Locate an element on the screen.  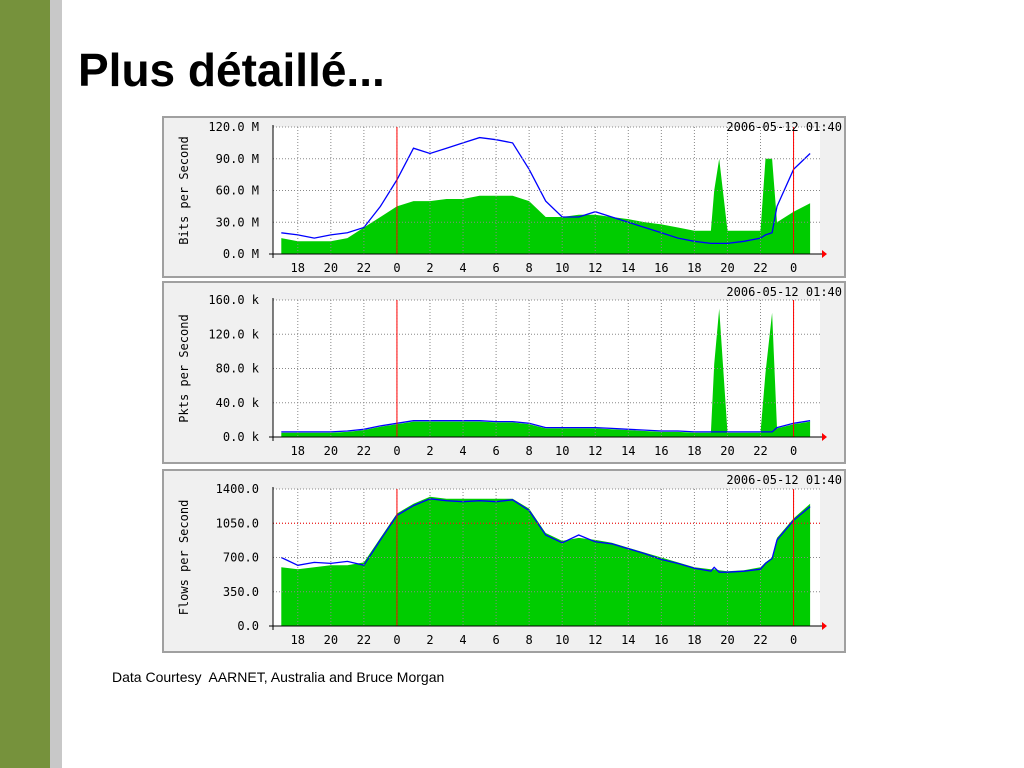
y-tick-label: 80.0 k is located at coordinates (238, 369).